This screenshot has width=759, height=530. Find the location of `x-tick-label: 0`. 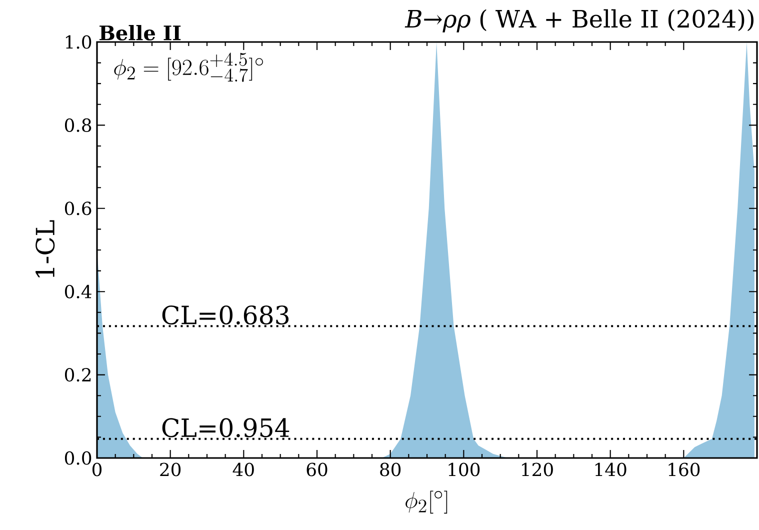

x-tick-label: 0 is located at coordinates (97, 469).